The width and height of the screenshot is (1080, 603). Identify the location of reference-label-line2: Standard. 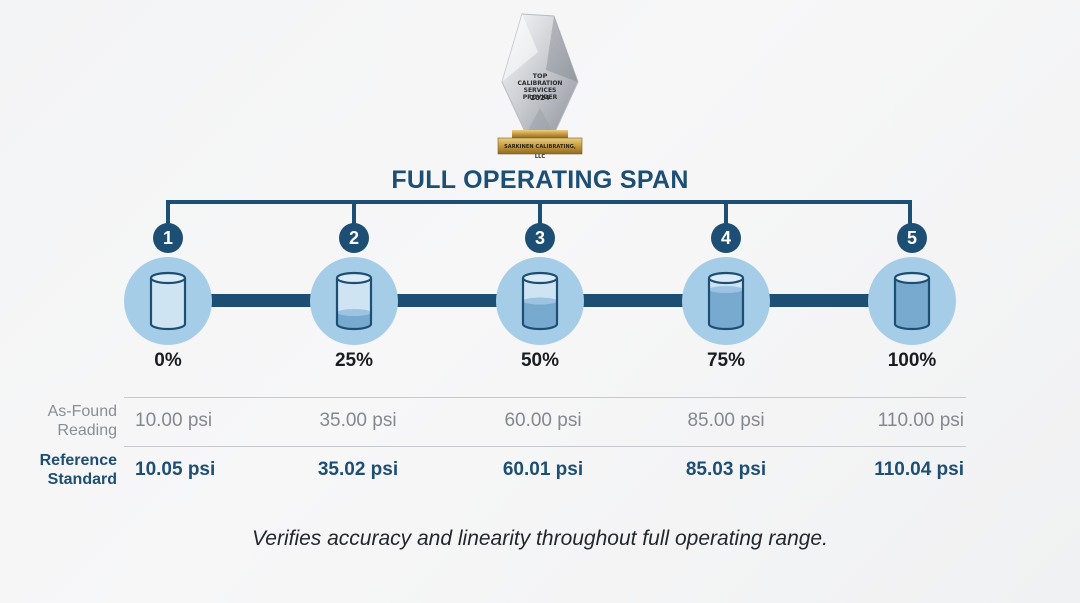
(82, 479).